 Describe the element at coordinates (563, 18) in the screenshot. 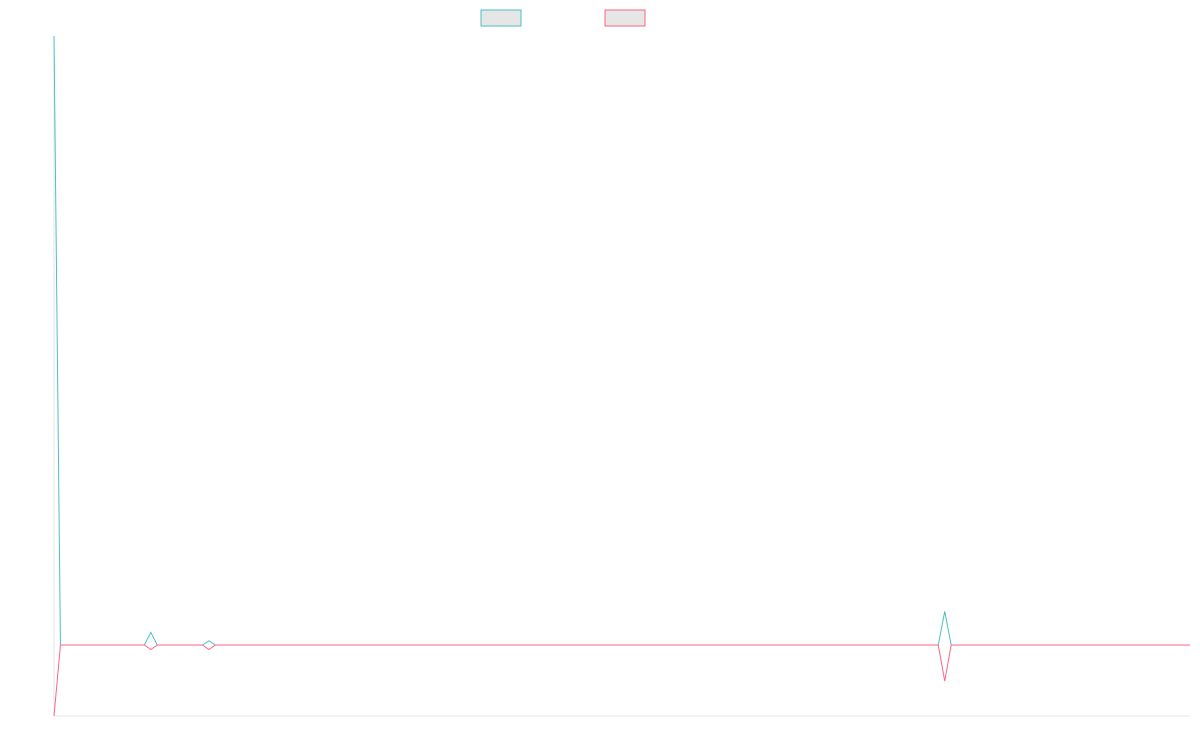

I see `chart-legend` at that location.